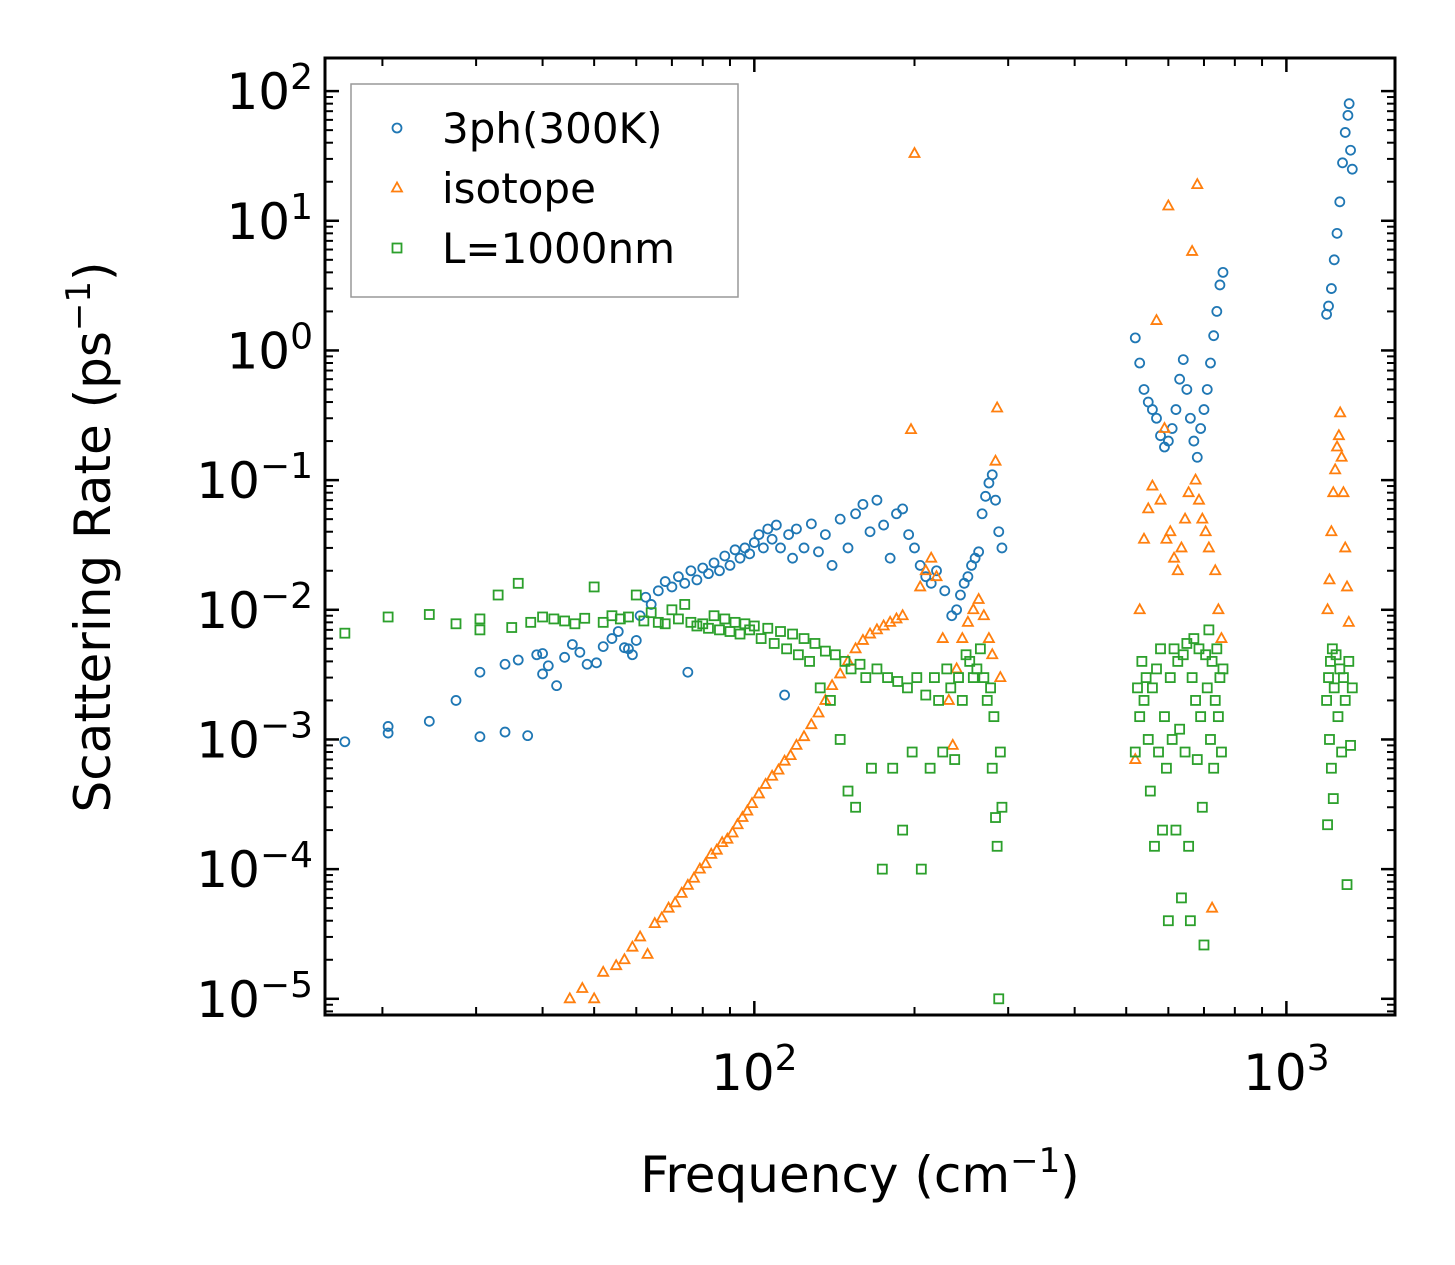 This screenshot has width=1455, height=1265. What do you see at coordinates (397, 186) in the screenshot?
I see `legend-marker` at bounding box center [397, 186].